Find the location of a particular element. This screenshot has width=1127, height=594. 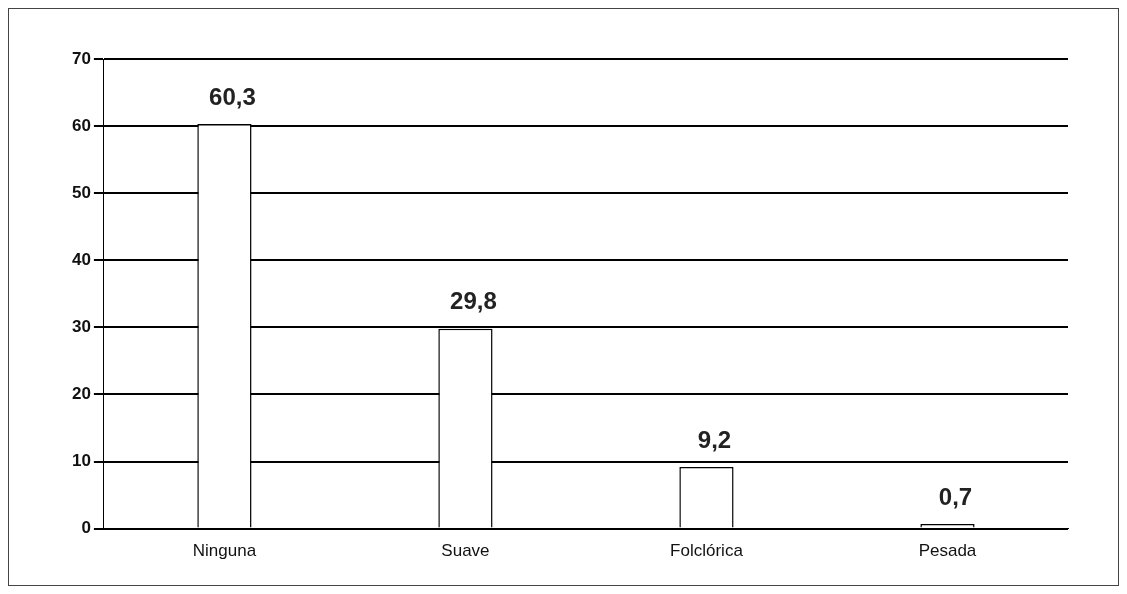

x-tick-label: Pesada is located at coordinates (947, 551).